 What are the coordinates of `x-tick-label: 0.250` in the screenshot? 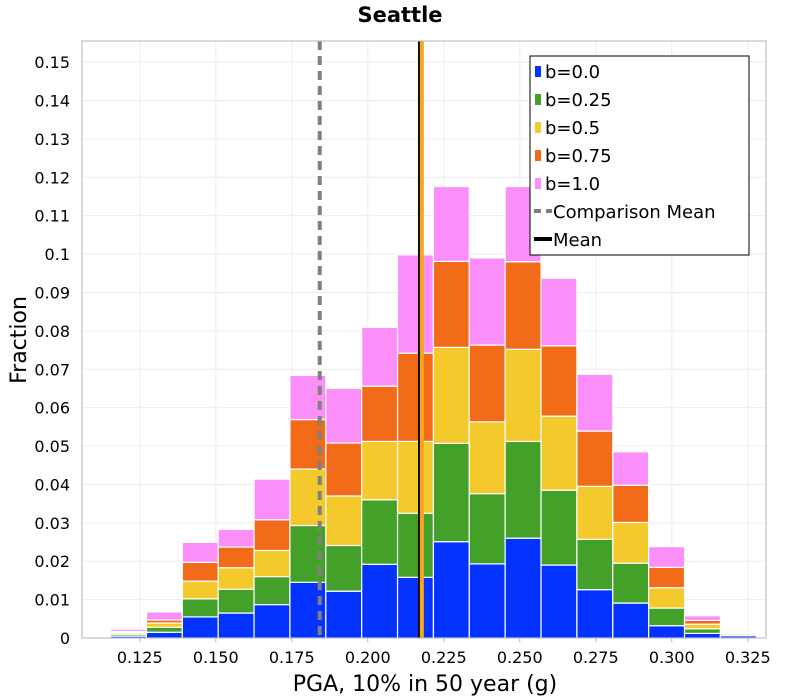 It's located at (520, 657).